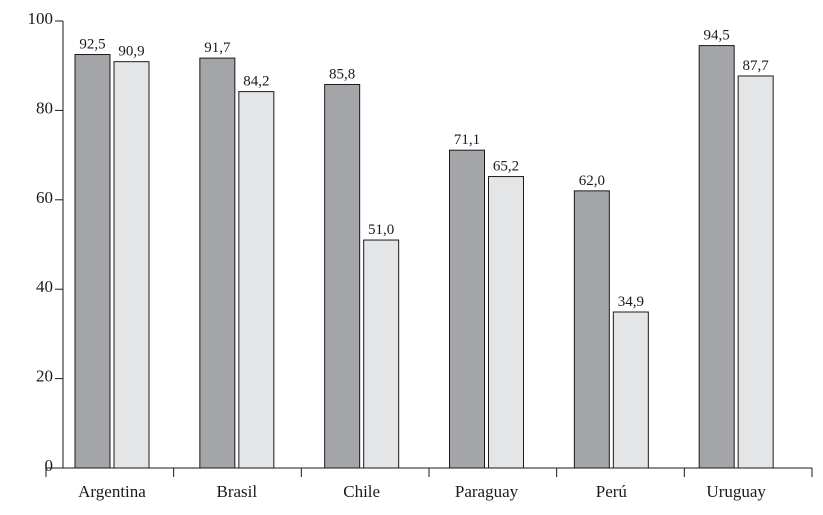 This screenshot has width=823, height=515. Describe the element at coordinates (631, 302) in the screenshot. I see `data-label: 34,9` at that location.